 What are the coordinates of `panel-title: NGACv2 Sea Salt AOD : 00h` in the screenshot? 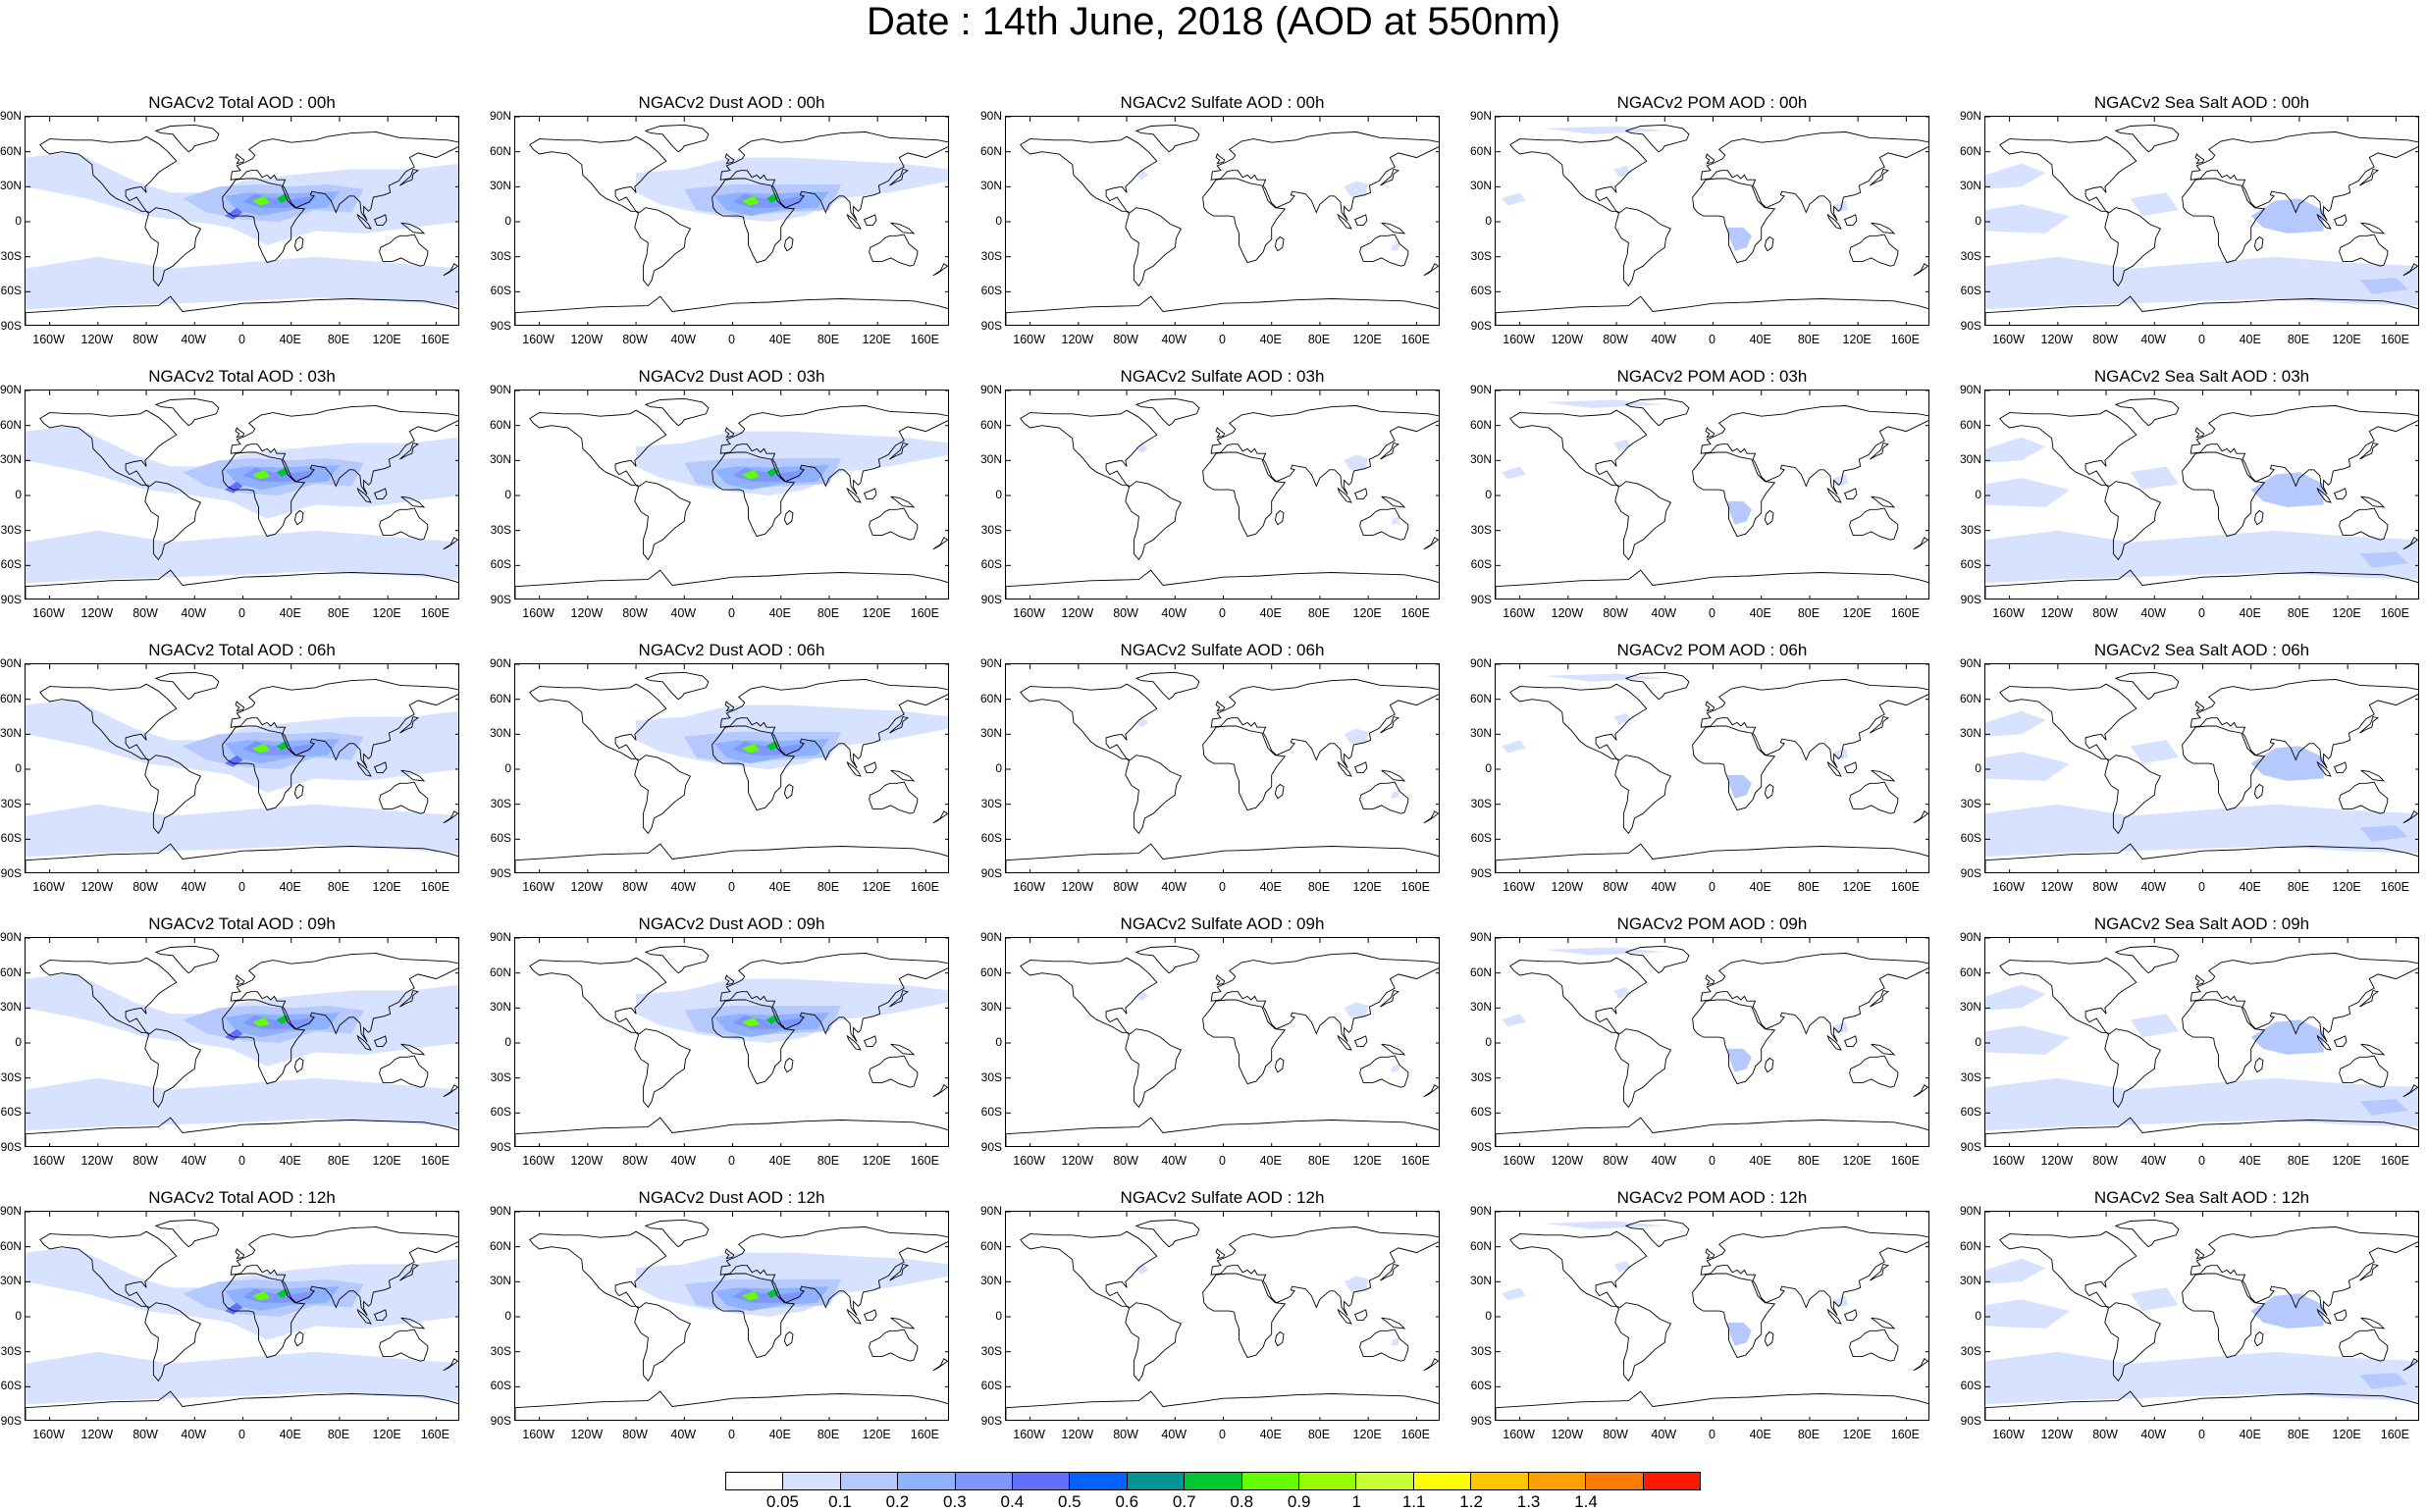 It's located at (2192, 103).